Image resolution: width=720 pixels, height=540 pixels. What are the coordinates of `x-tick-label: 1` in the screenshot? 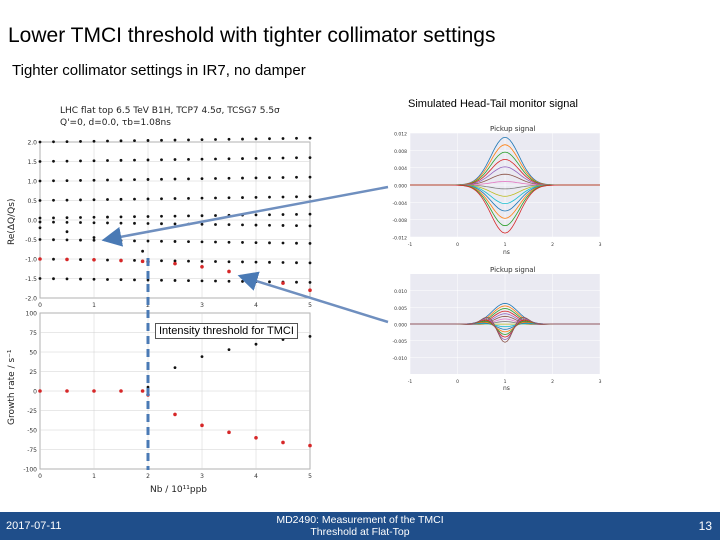 It's located at (505, 245).